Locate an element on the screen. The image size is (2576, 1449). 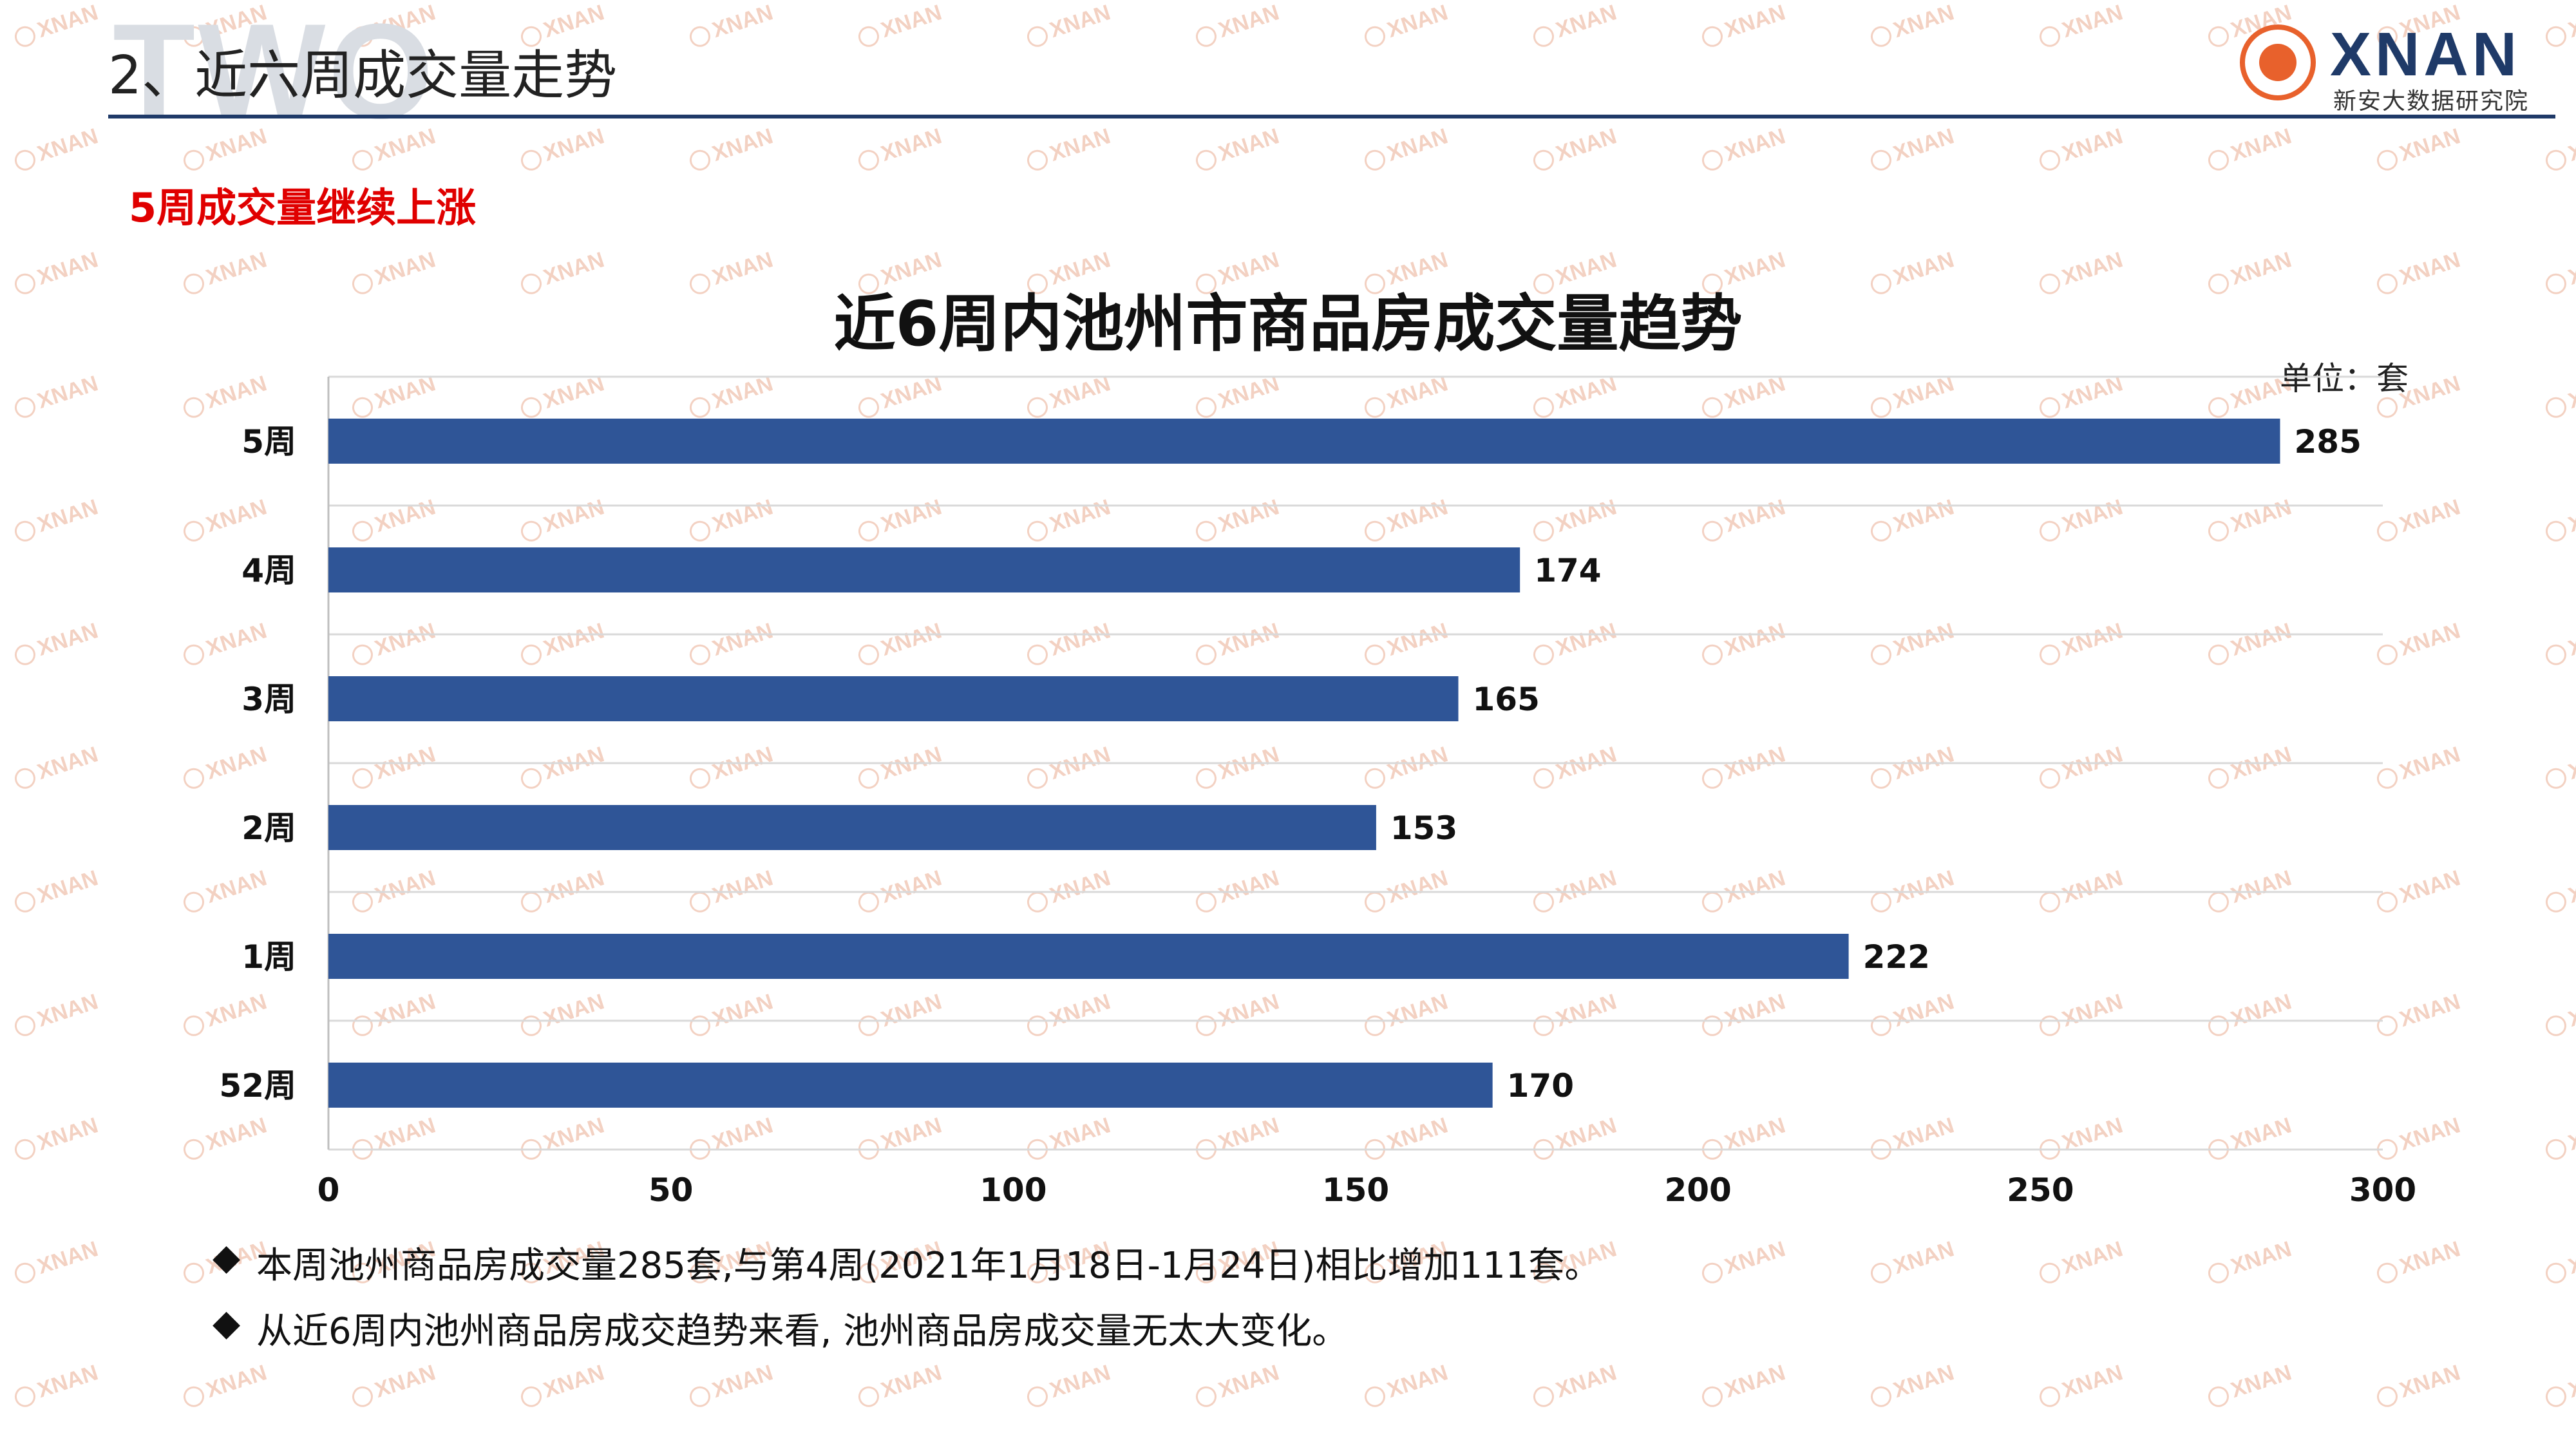
category-label: 3周 is located at coordinates (269, 699).